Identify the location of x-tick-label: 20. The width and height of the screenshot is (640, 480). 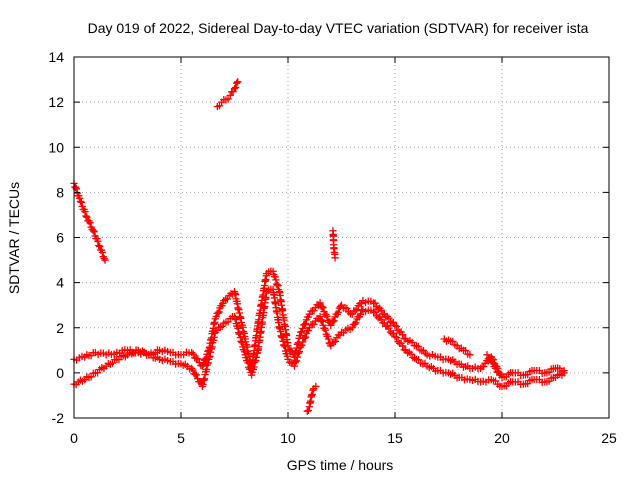
(502, 438).